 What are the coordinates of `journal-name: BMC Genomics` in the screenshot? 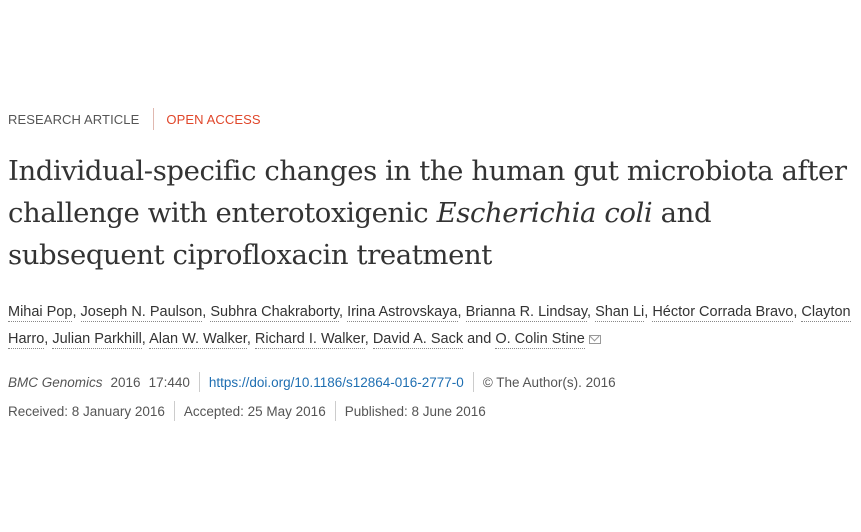 It's located at (55, 382).